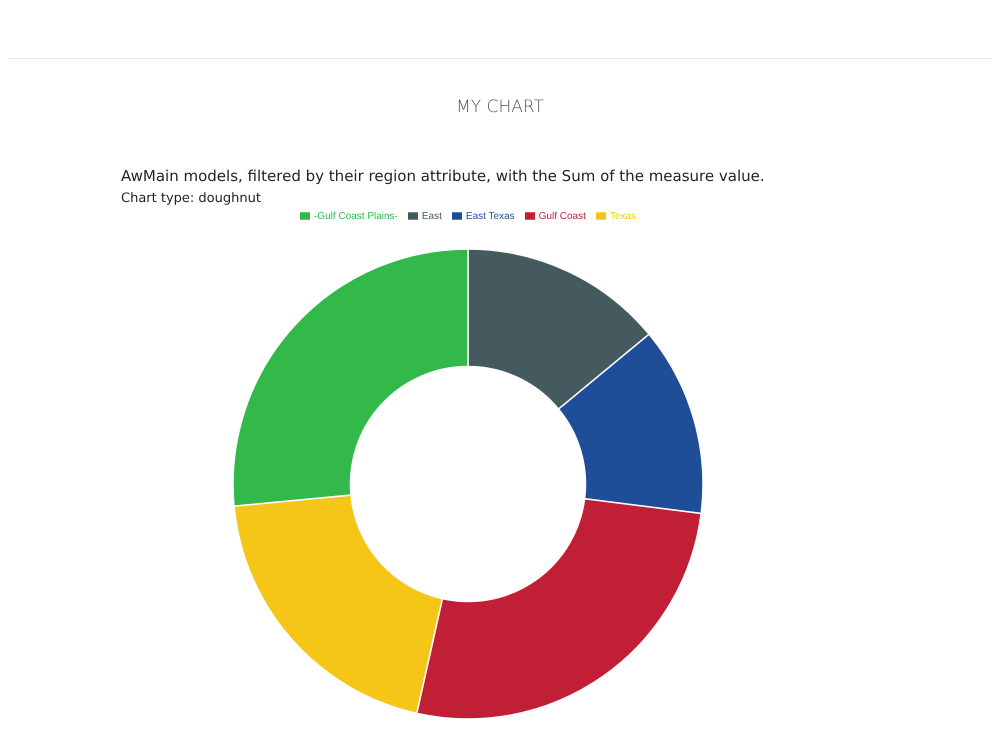 The height and width of the screenshot is (750, 1000). What do you see at coordinates (191, 198) in the screenshot?
I see `text: Chart type: doughnut` at bounding box center [191, 198].